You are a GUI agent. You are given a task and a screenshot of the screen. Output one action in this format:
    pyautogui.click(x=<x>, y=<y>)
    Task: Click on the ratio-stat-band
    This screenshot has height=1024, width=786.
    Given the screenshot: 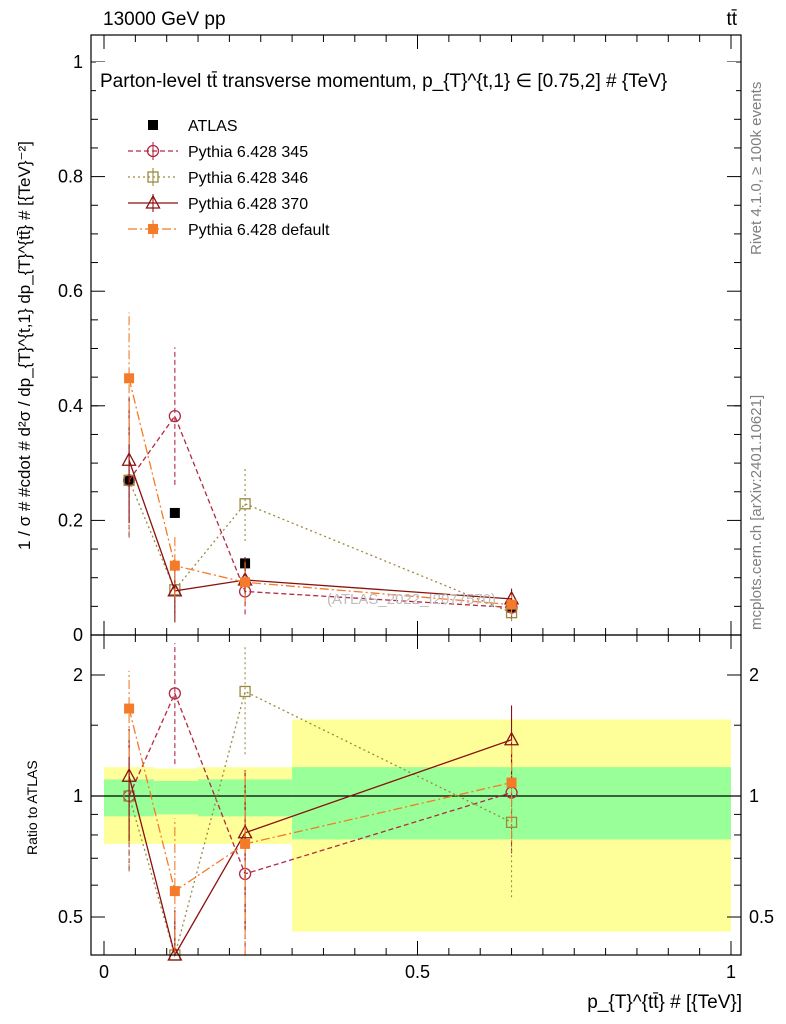 What is the action you would take?
    pyautogui.click(x=176, y=797)
    